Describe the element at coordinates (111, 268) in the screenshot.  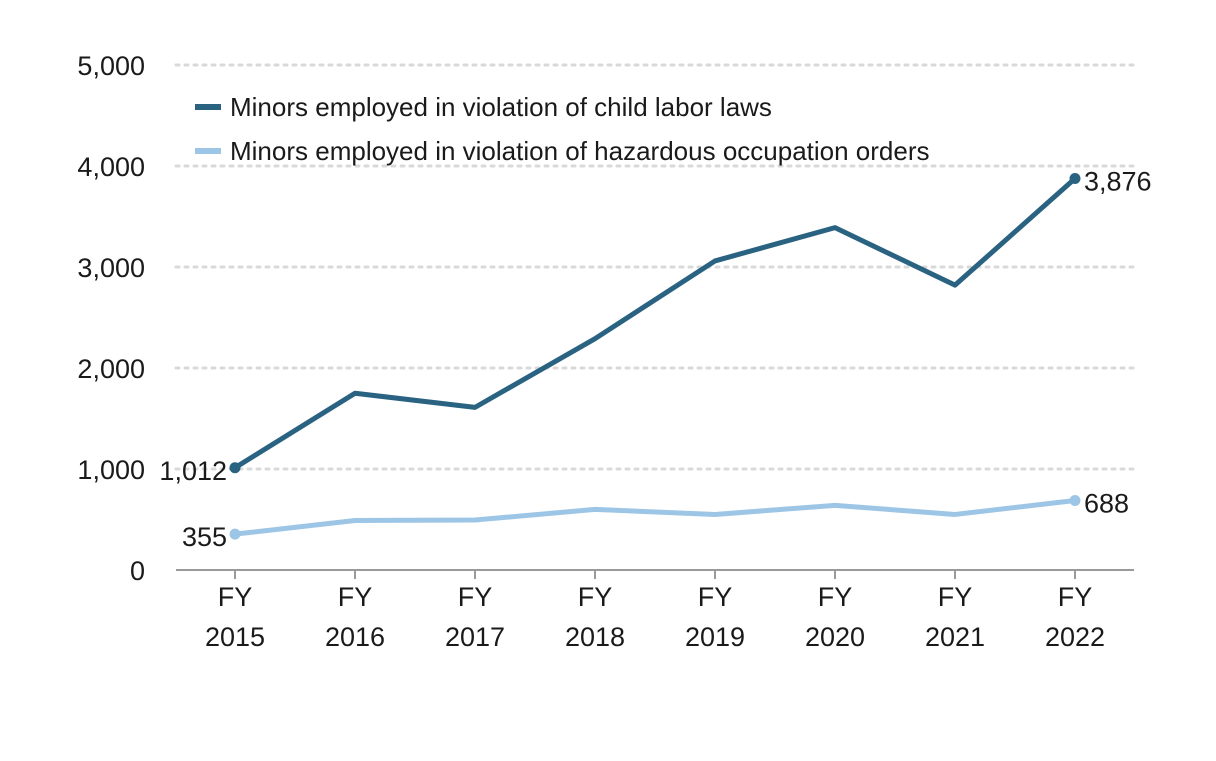
I see `y-tick-label: 3,000` at that location.